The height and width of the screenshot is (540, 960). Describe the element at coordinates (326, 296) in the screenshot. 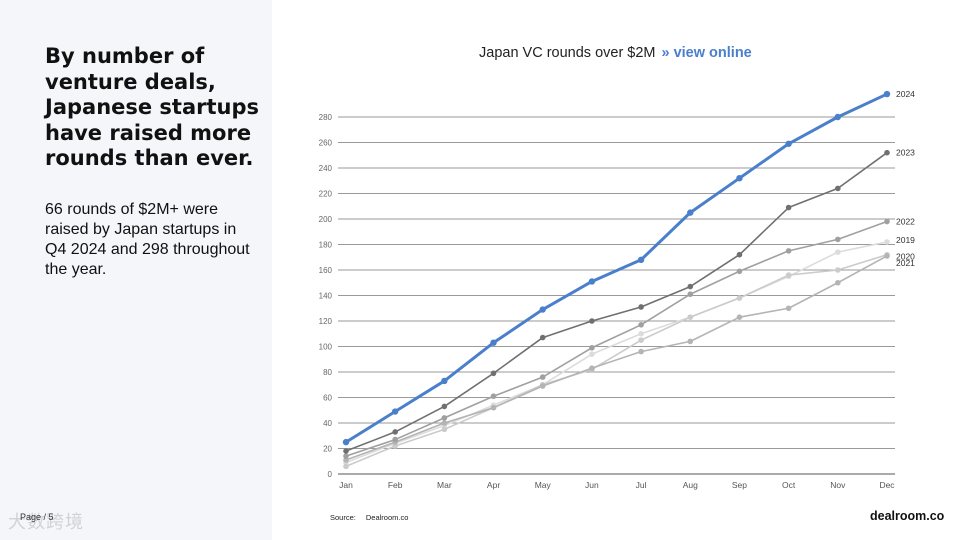

I see `y-tick-label: 140` at that location.